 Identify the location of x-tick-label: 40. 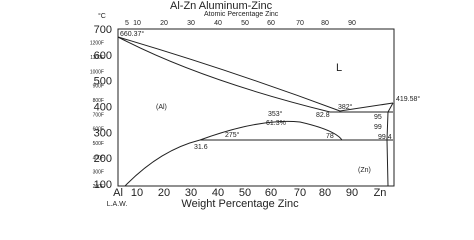
(218, 193).